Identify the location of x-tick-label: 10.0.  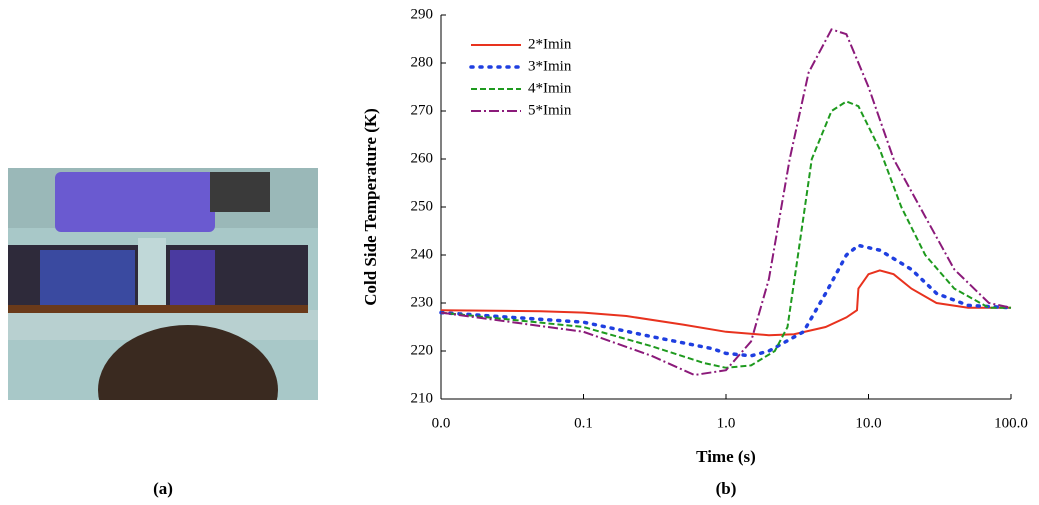
(868, 423).